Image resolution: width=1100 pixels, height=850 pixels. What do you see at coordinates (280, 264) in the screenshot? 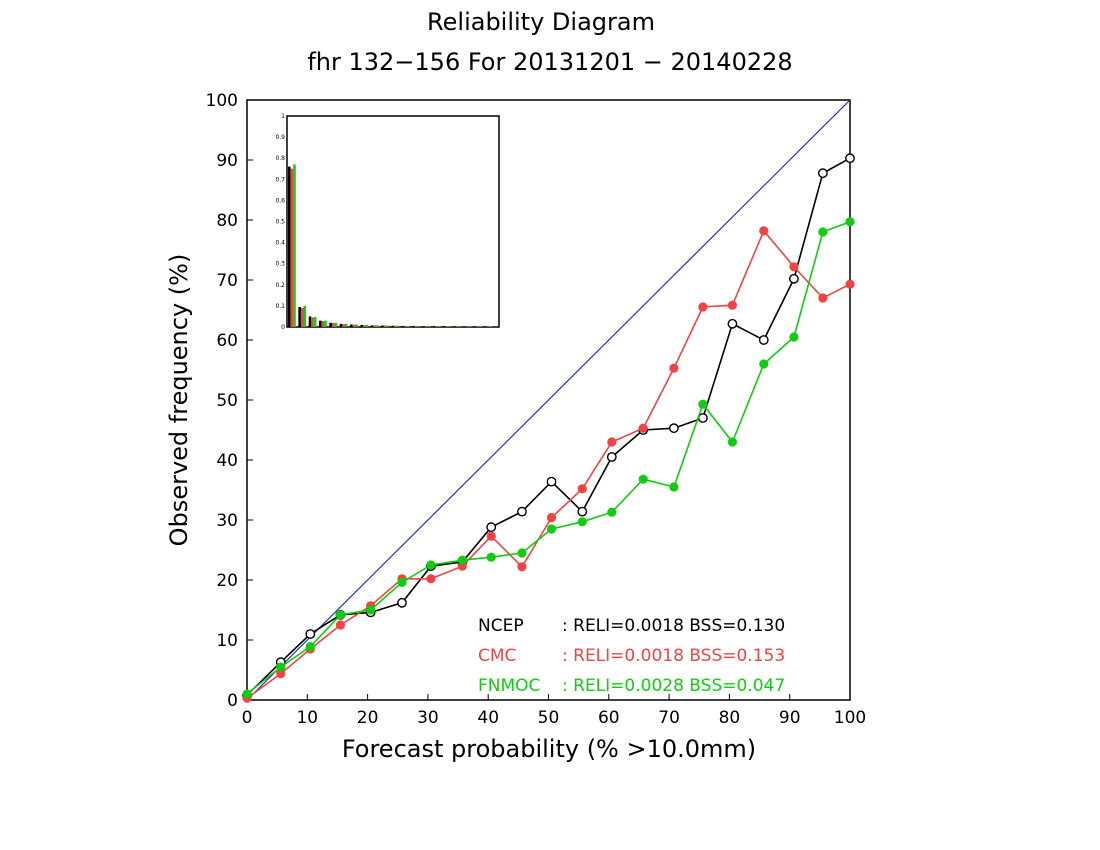
I see `inset-y-tick-label: 0.3` at bounding box center [280, 264].